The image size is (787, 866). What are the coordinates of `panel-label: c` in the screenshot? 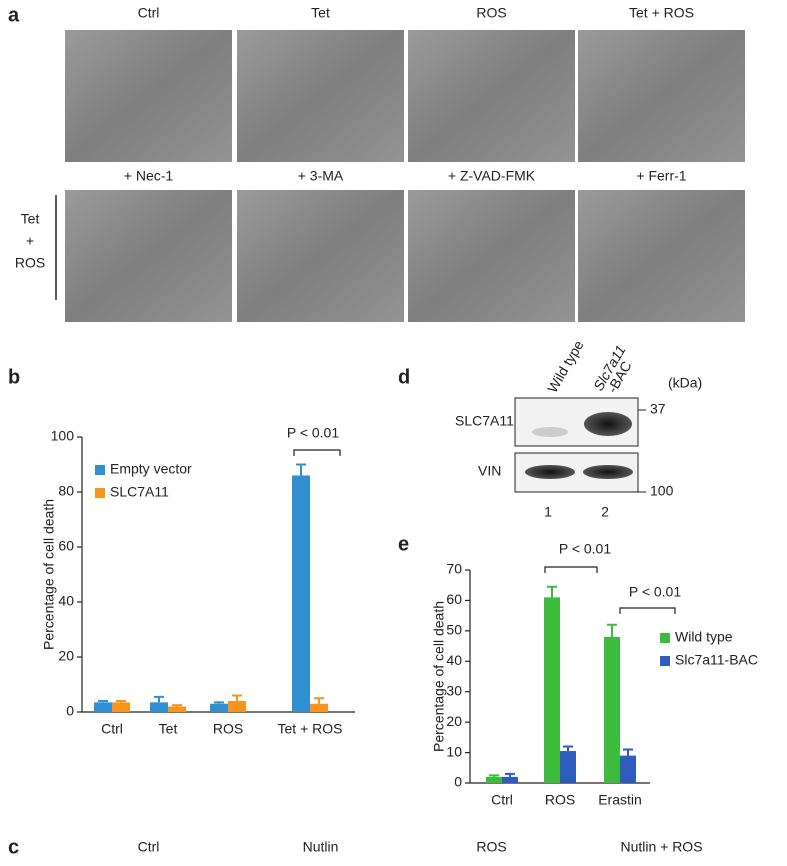 It's located at (13, 847).